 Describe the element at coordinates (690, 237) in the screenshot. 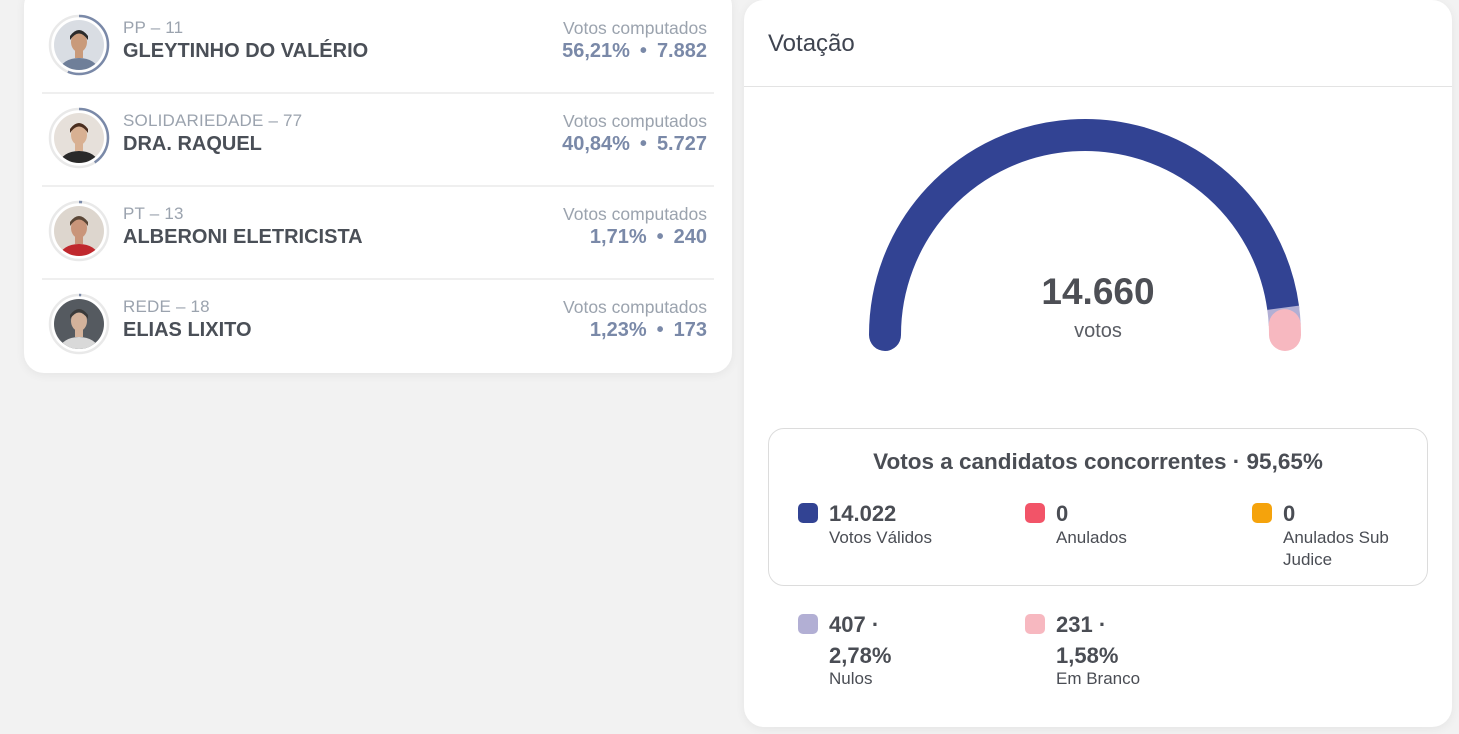

I see `candidate-vote-count: 240` at that location.